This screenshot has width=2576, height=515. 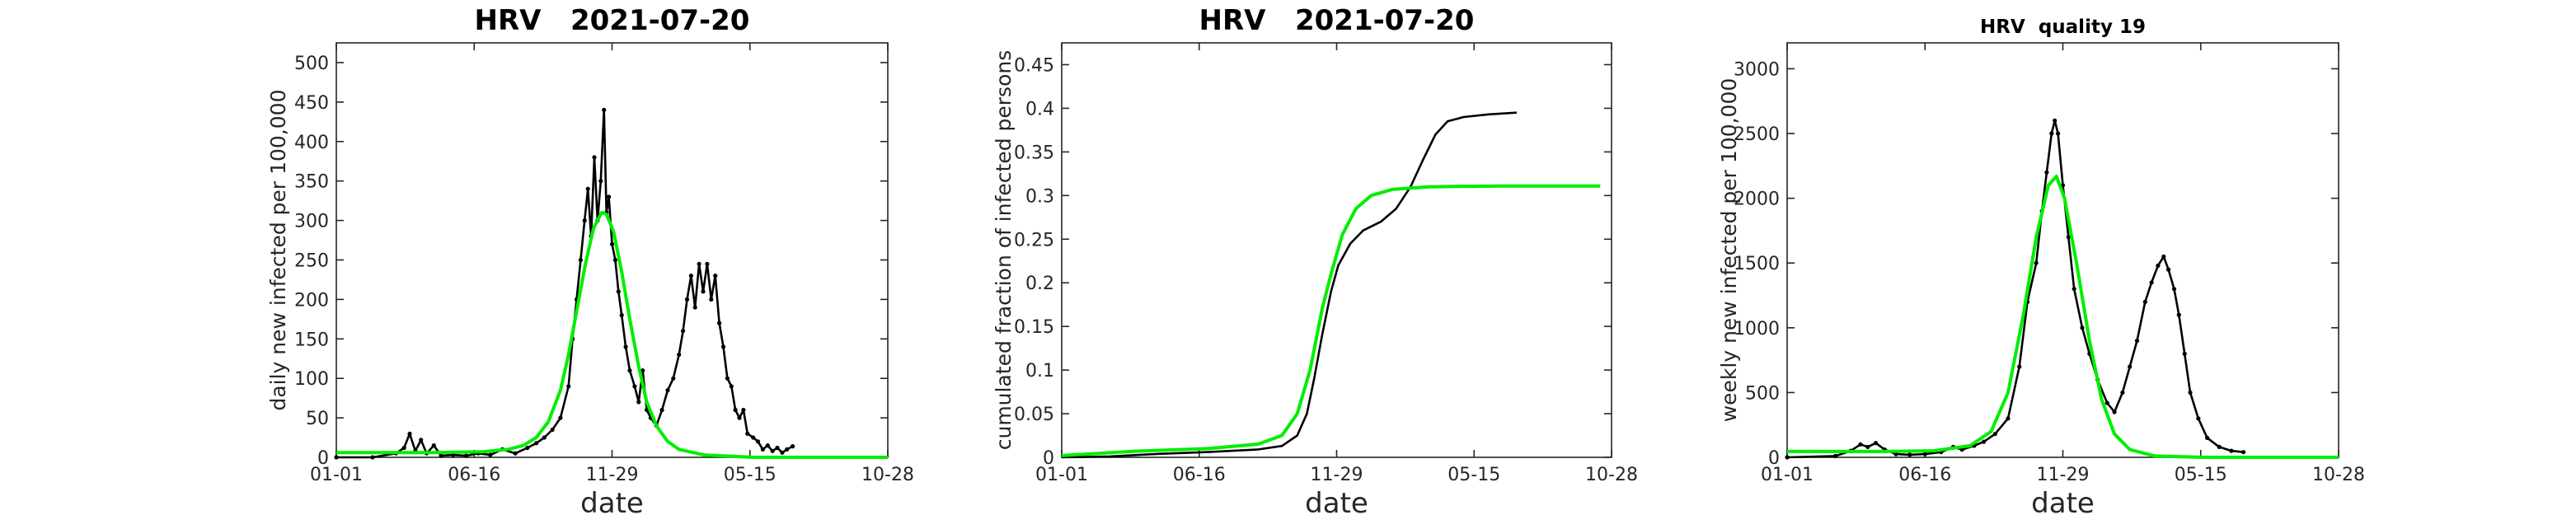 What do you see at coordinates (1034, 415) in the screenshot?
I see `y-tick-label: 0.05` at bounding box center [1034, 415].